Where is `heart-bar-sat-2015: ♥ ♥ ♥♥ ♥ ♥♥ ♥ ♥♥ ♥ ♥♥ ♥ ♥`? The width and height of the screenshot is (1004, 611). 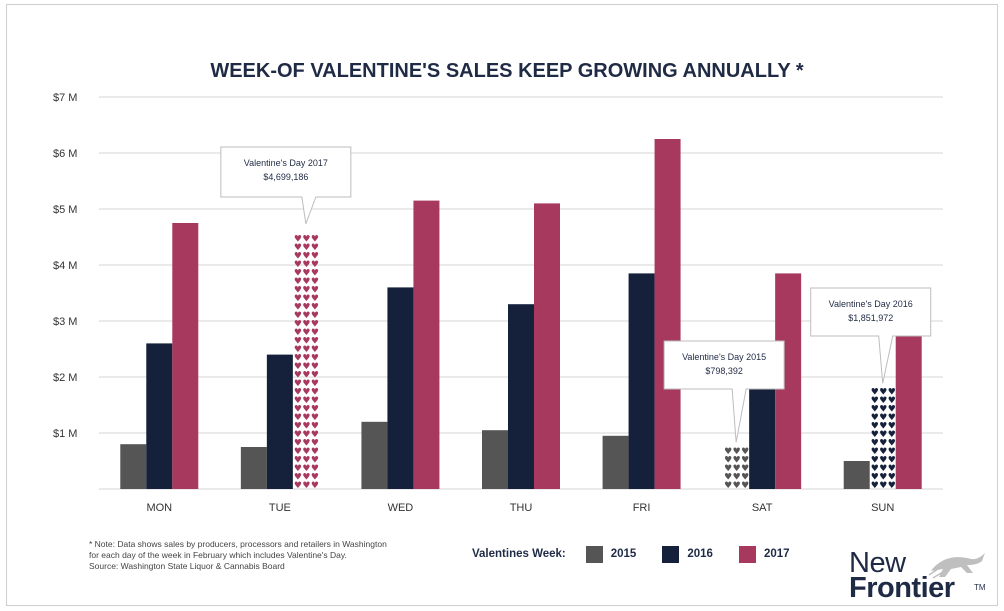
heart-bar-sat-2015: ♥ ♥ ♥♥ ♥ ♥♥ ♥ ♥♥ ♥ ♥♥ ♥ ♥ is located at coordinates (736, 469).